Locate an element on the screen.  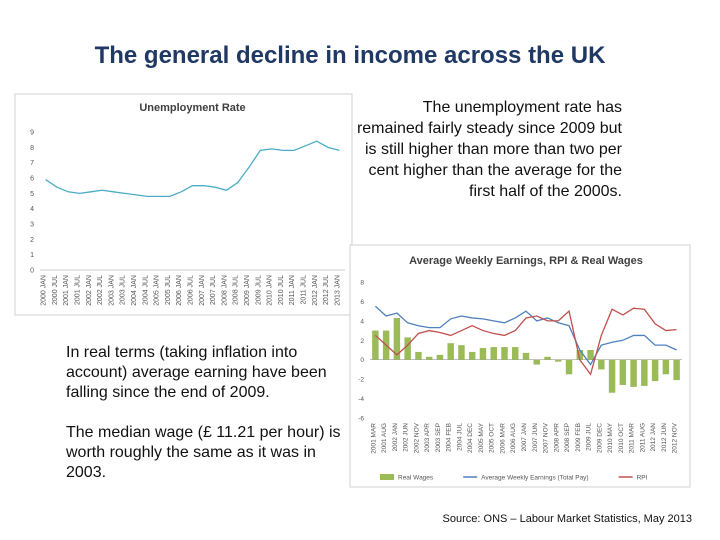
x-tick-label: 2002 JUL is located at coordinates (100, 290).